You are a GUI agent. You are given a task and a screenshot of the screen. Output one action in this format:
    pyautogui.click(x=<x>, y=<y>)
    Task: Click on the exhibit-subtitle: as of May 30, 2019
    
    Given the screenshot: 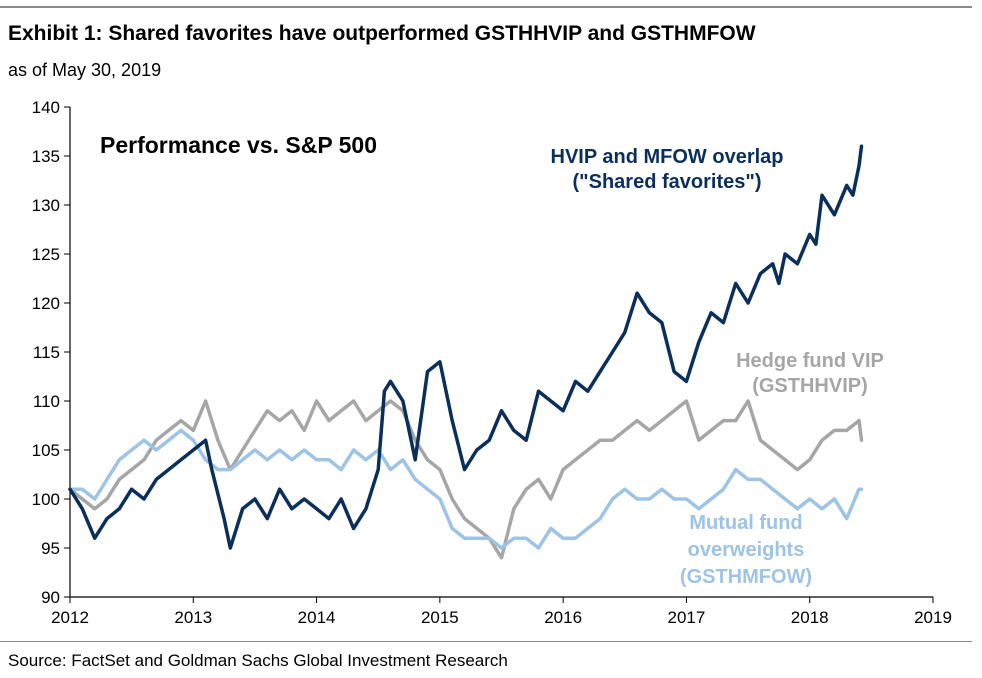 What is the action you would take?
    pyautogui.click(x=85, y=70)
    